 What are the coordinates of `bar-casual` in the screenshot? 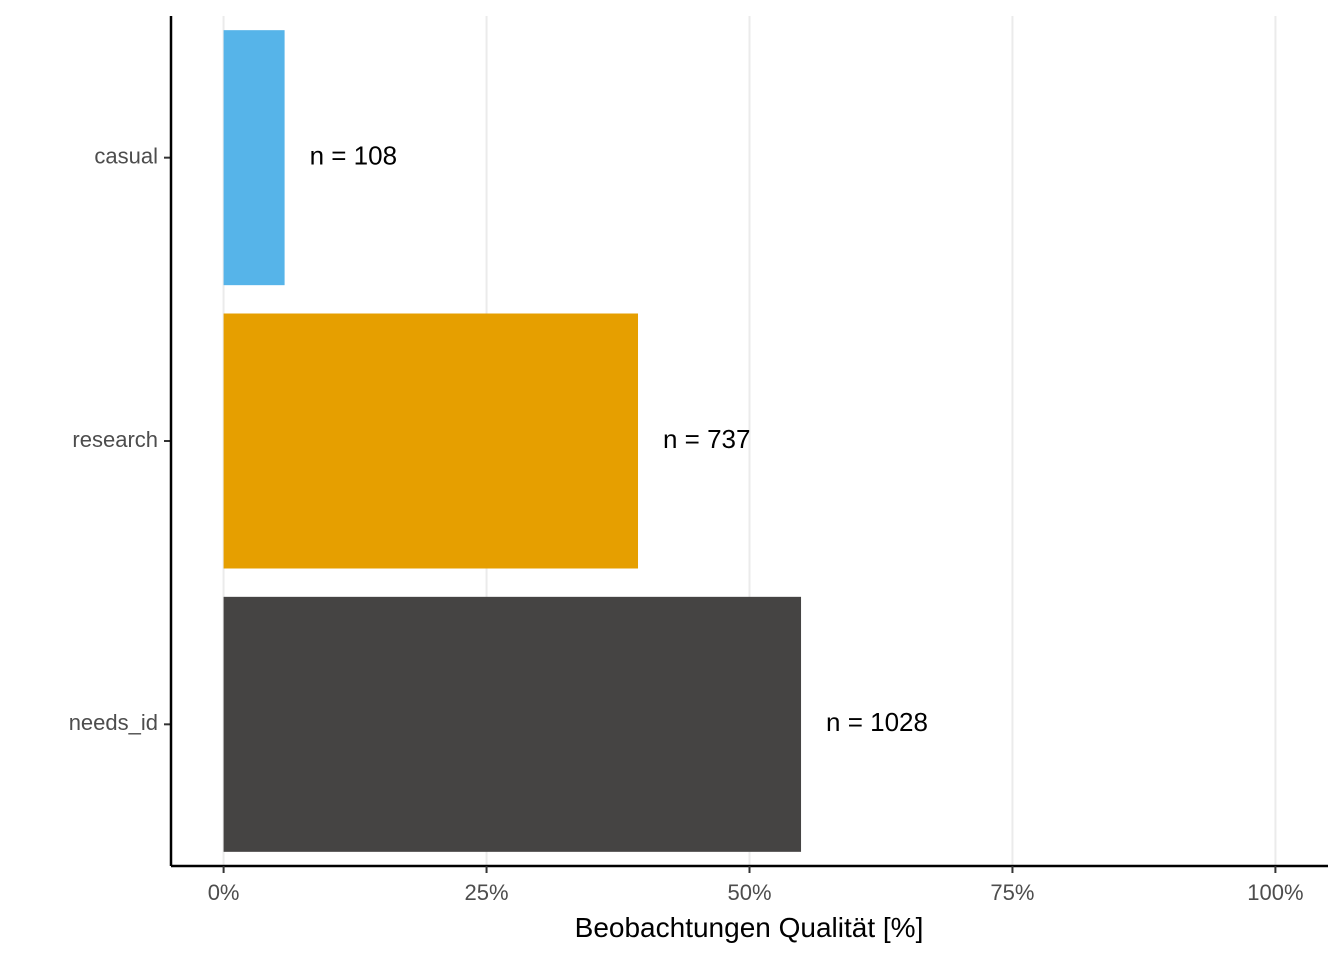 It's located at (254, 158).